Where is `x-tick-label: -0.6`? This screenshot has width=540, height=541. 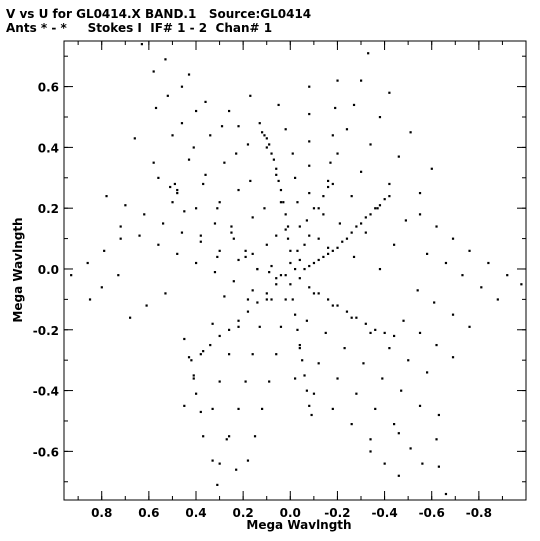
x-tick-label: -0.6 is located at coordinates (432, 513).